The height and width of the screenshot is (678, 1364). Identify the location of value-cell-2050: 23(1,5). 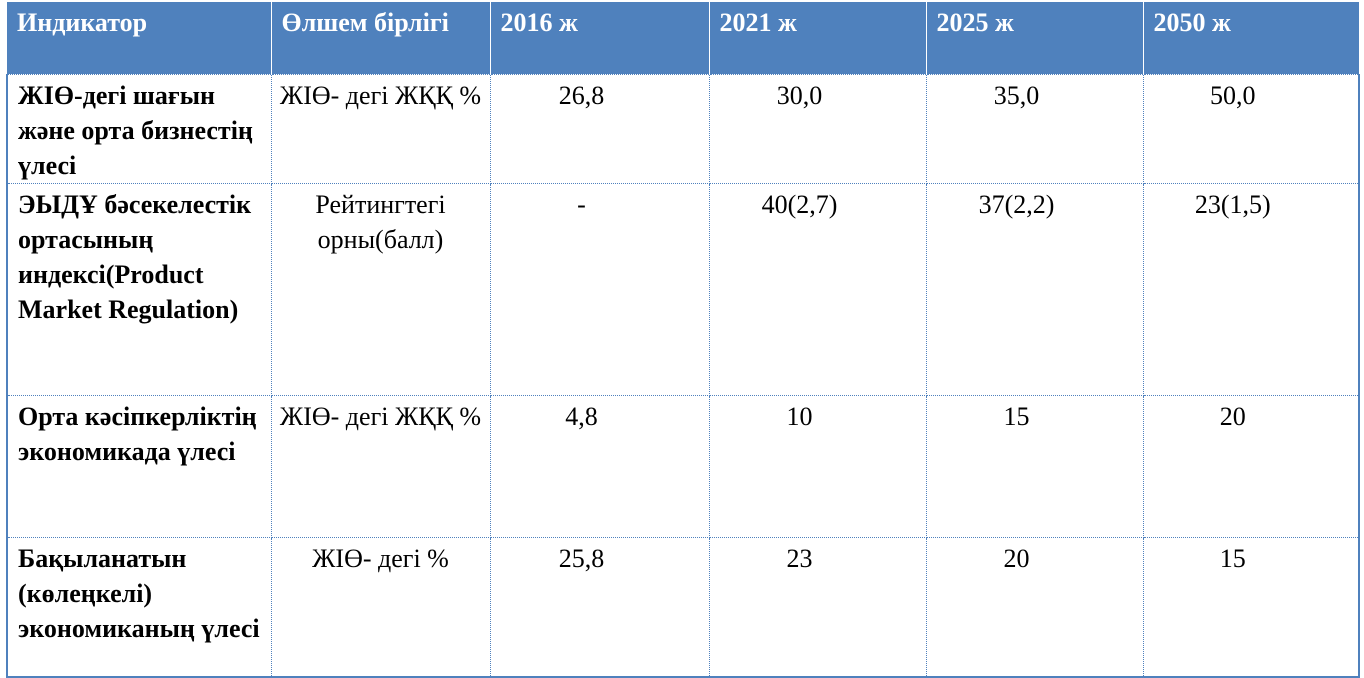
(1251, 289).